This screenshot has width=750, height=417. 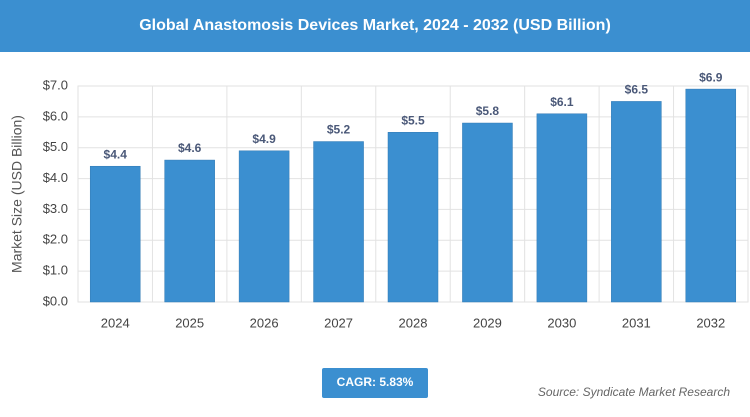 I want to click on x-tick-label: 2027, so click(x=338, y=322).